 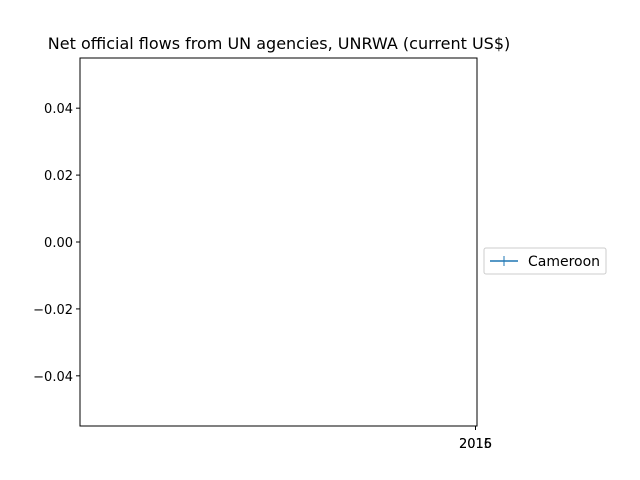 I want to click on y-tick-label: 0.00, so click(x=58, y=243).